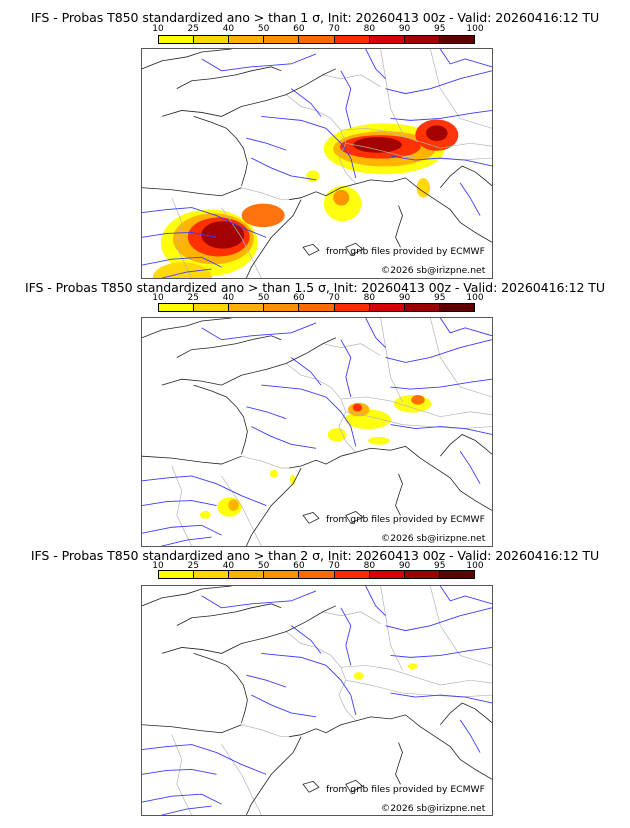 This screenshot has width=630, height=828. I want to click on colorbar-tick-label: 90, so click(404, 566).